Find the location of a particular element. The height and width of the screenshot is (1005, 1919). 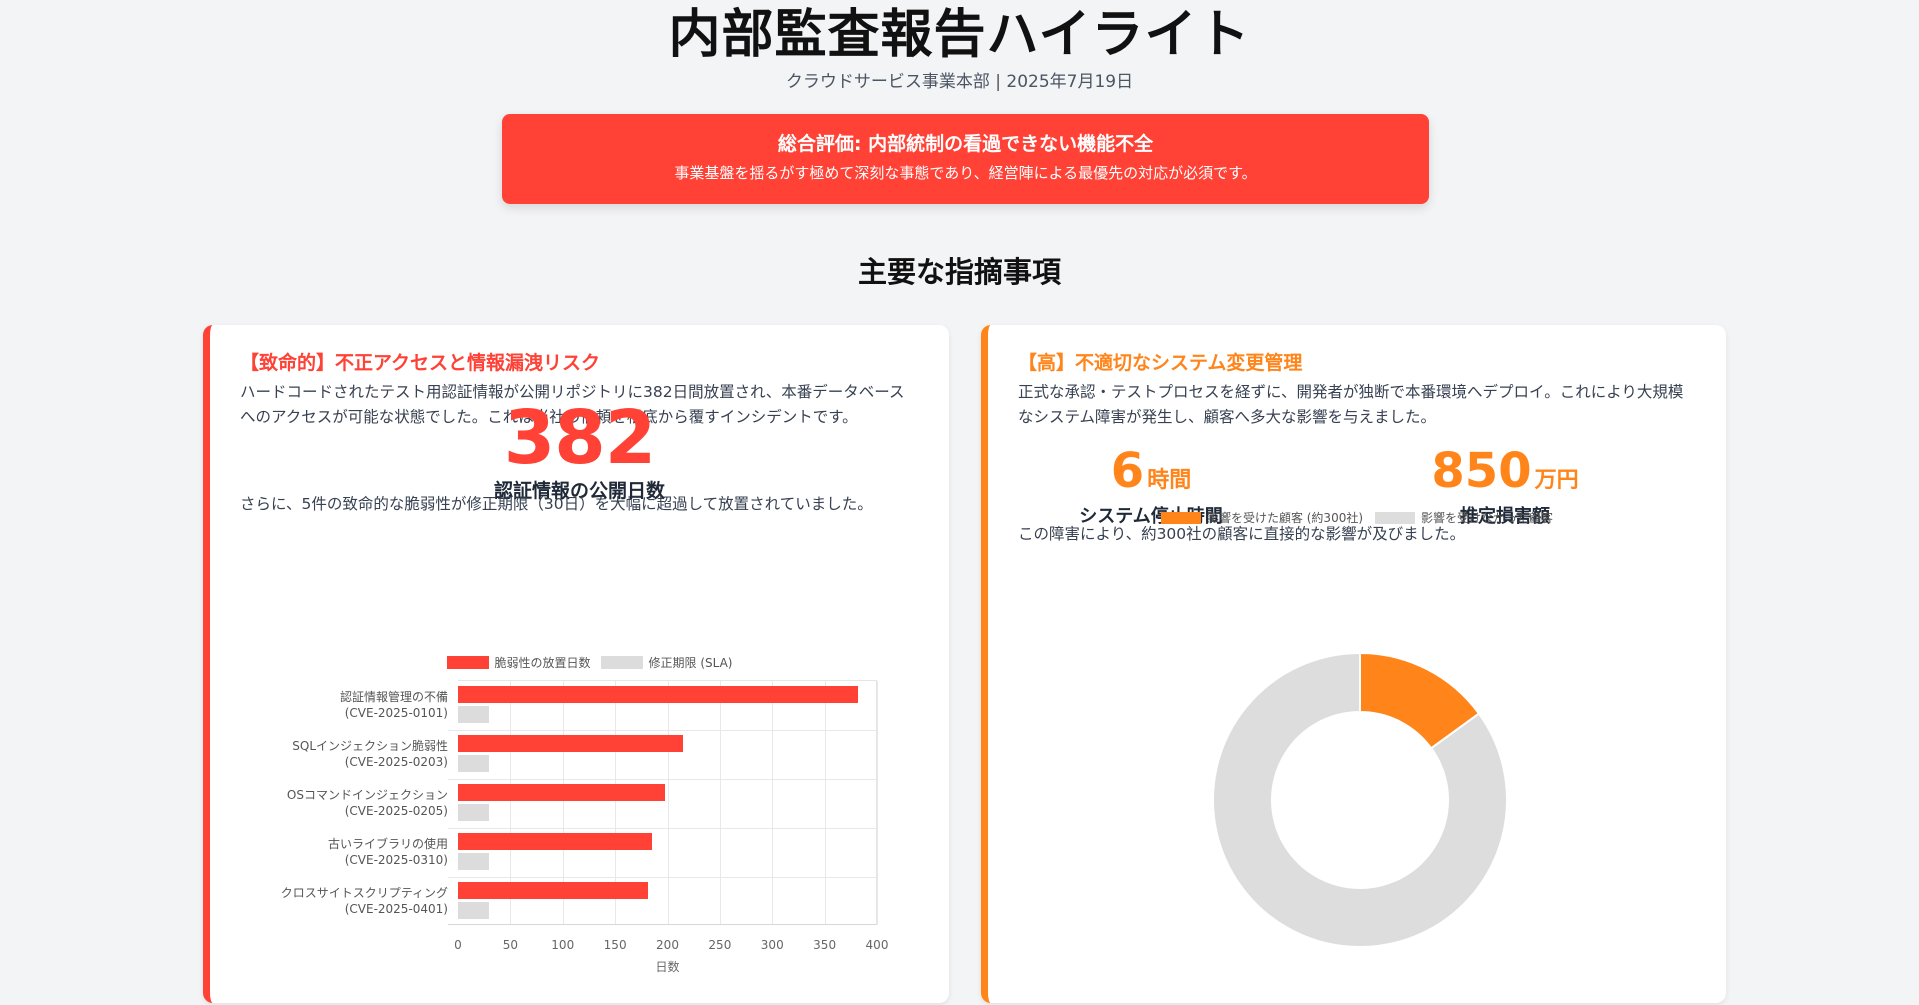

x-tick-label: 250 is located at coordinates (720, 945).